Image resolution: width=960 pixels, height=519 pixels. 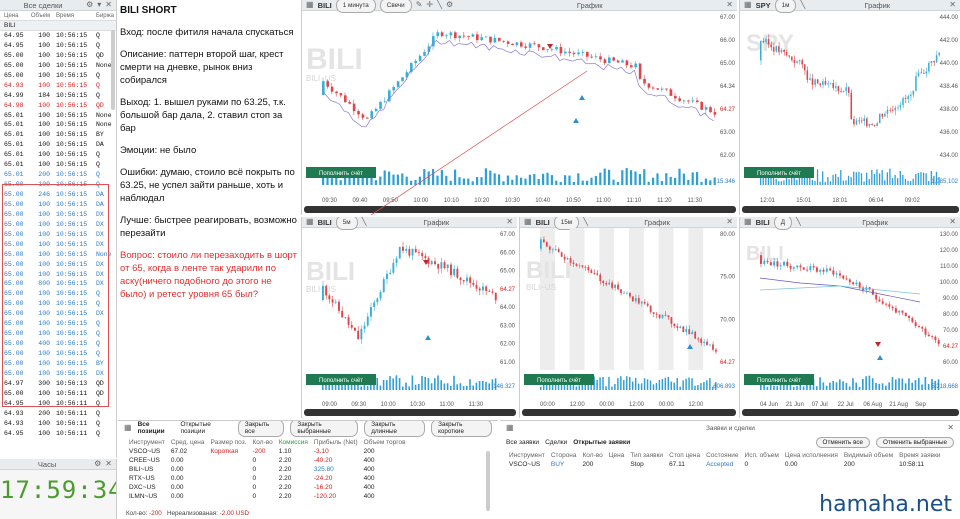 I want to click on orders-col: Исп. объем, so click(x=761, y=455).